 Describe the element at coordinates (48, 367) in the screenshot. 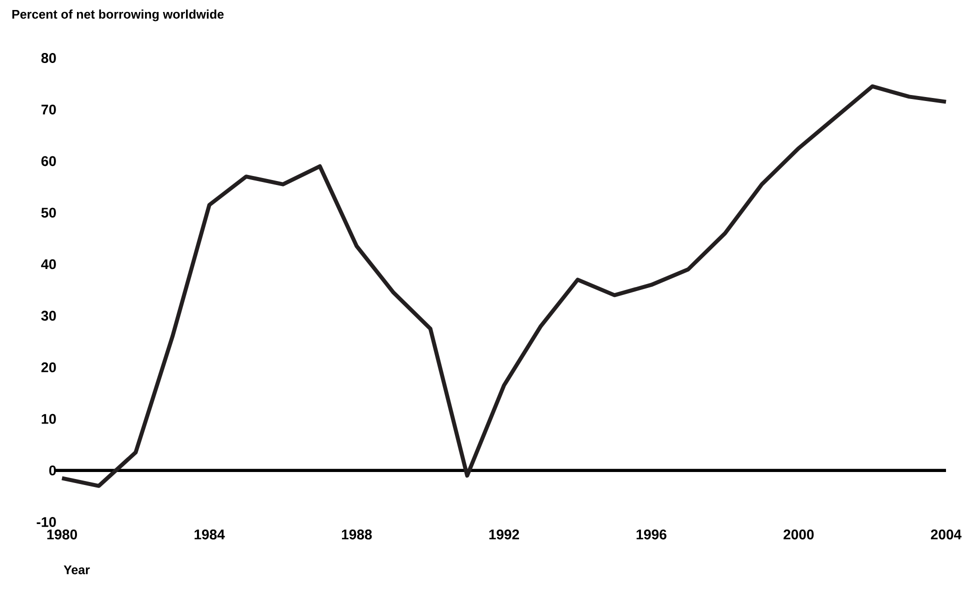

I see `y-tick-label: 20` at that location.